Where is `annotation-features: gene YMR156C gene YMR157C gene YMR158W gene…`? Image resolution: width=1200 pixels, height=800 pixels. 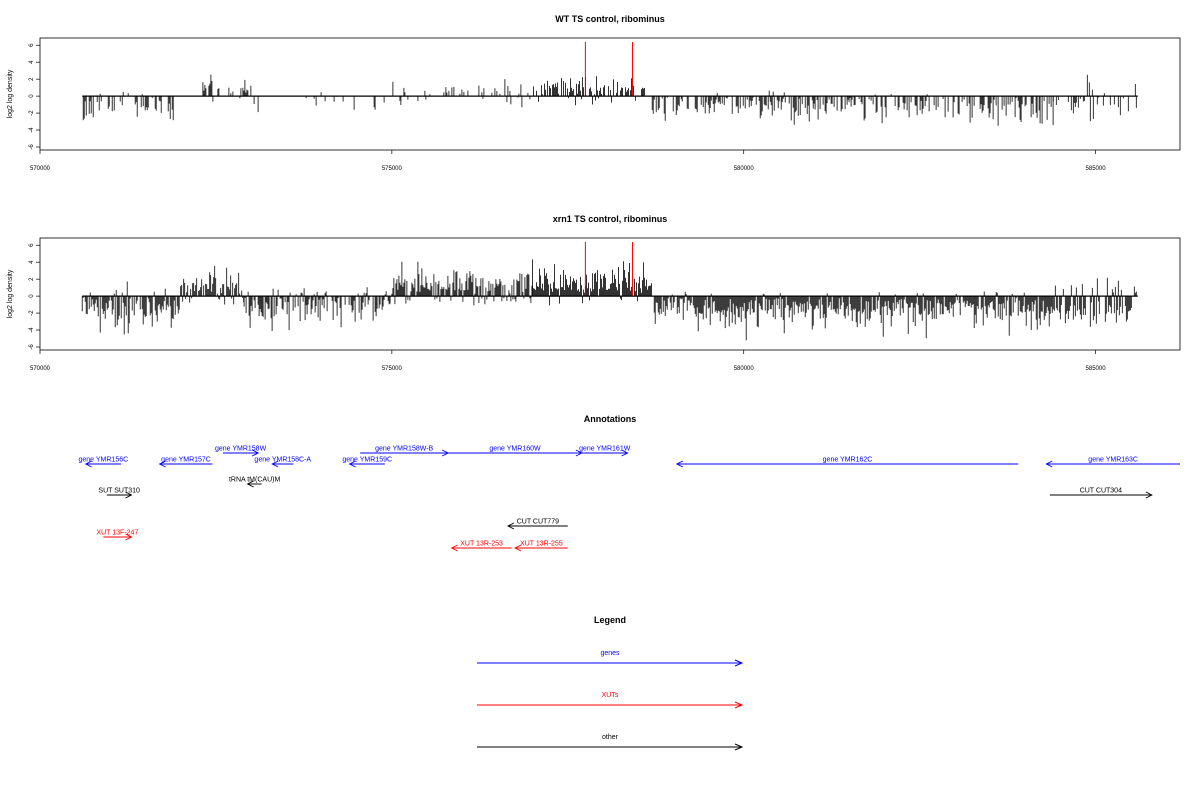 annotation-features: gene YMR156C gene YMR157C gene YMR158W gene… is located at coordinates (629, 499).